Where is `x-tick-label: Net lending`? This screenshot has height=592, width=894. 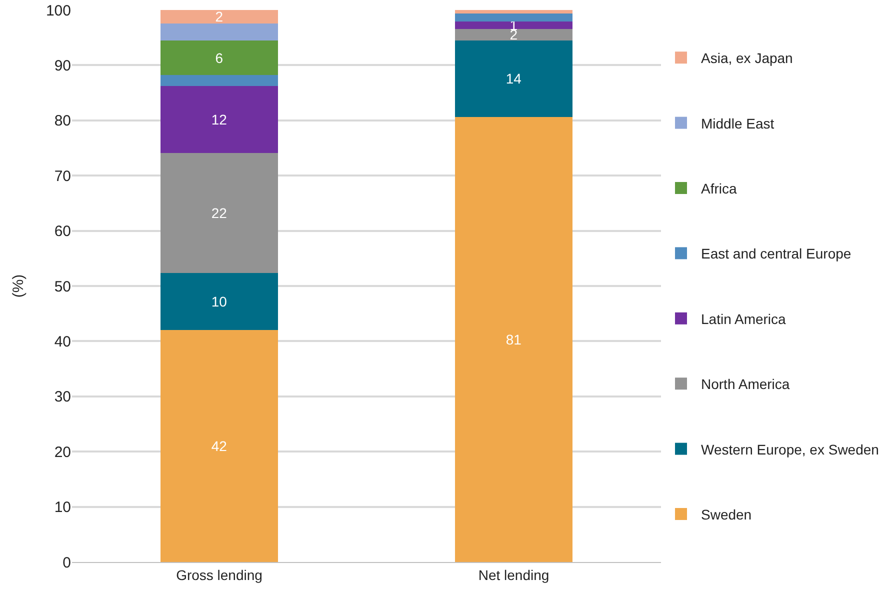 x-tick-label: Net lending is located at coordinates (514, 574).